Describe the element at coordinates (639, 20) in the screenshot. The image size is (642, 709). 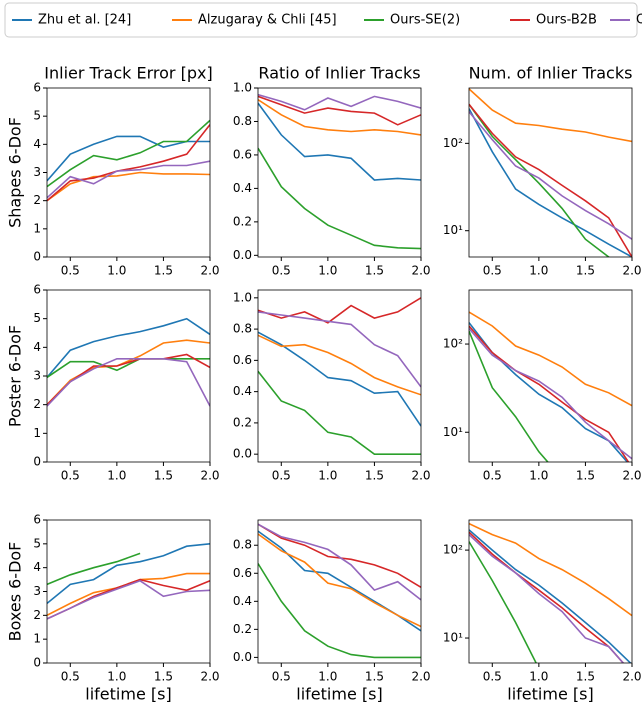
I see `legend-label: Ours` at that location.